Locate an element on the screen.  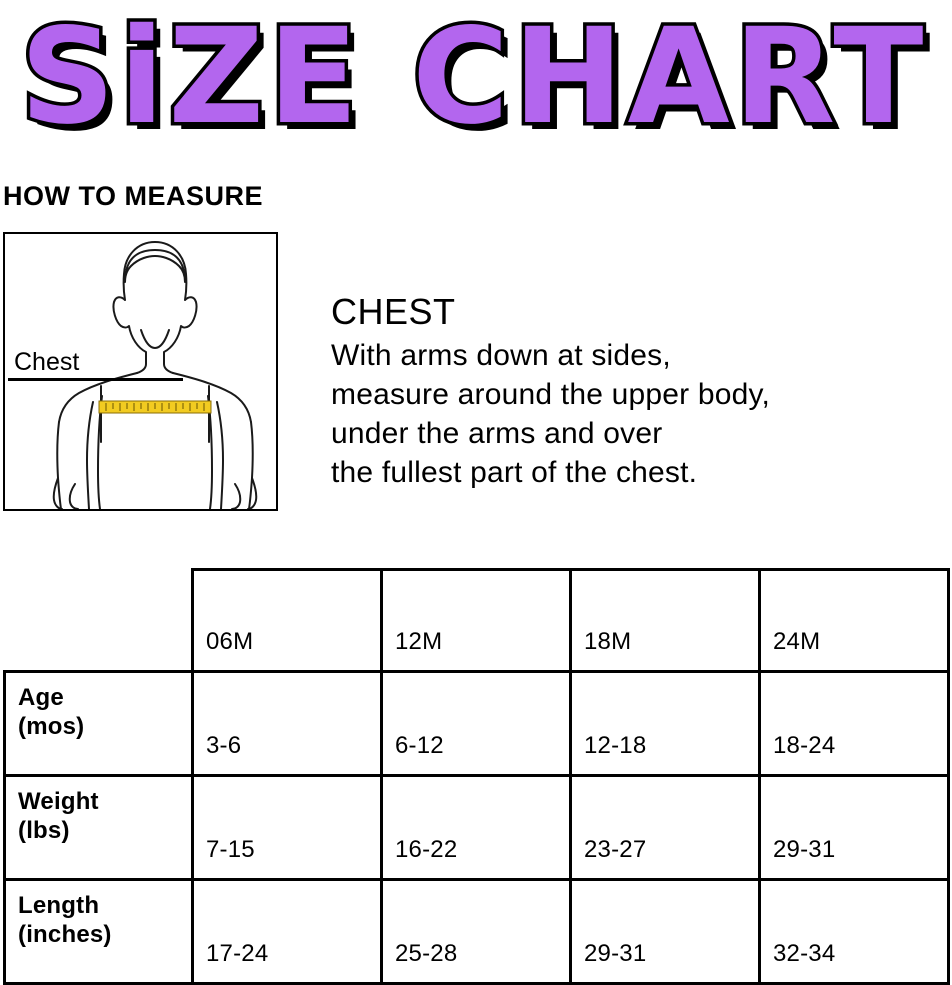
cell-age-12m: 6-12 is located at coordinates (476, 723).